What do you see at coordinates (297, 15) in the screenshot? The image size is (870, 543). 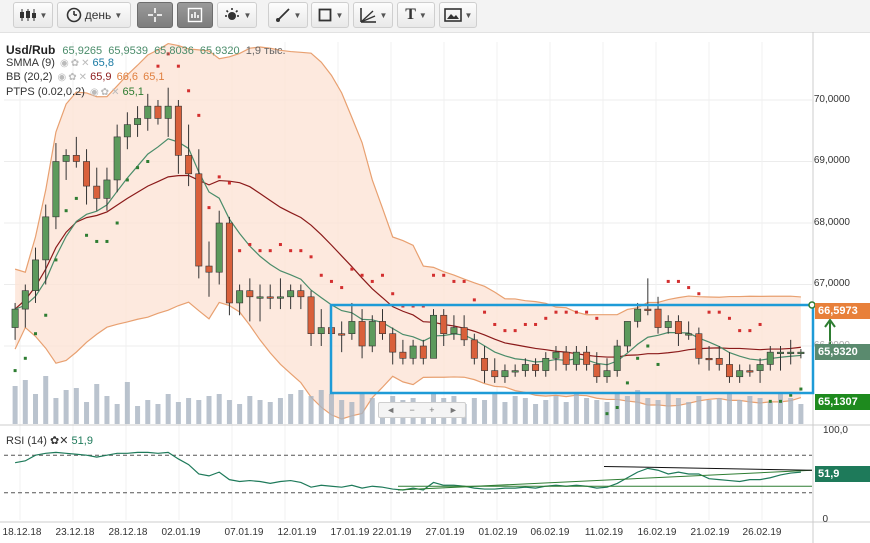 I see `chevron-down-icon: ▼` at bounding box center [297, 15].